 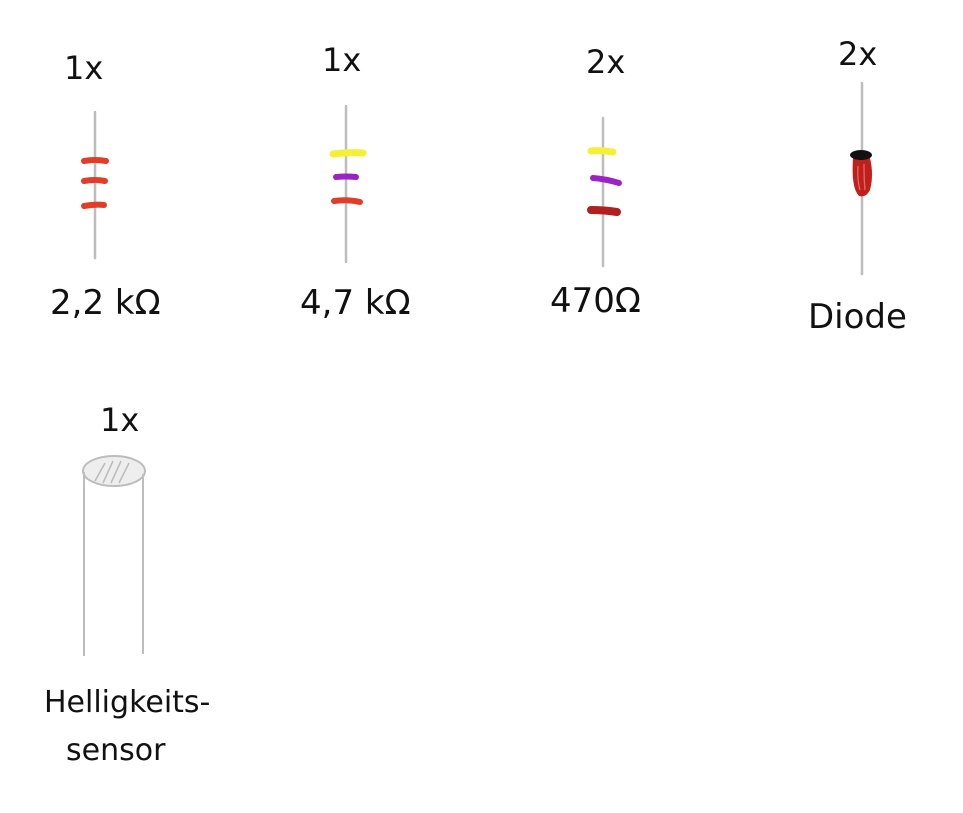 What do you see at coordinates (861, 155) in the screenshot?
I see `diode-cathode-band` at bounding box center [861, 155].